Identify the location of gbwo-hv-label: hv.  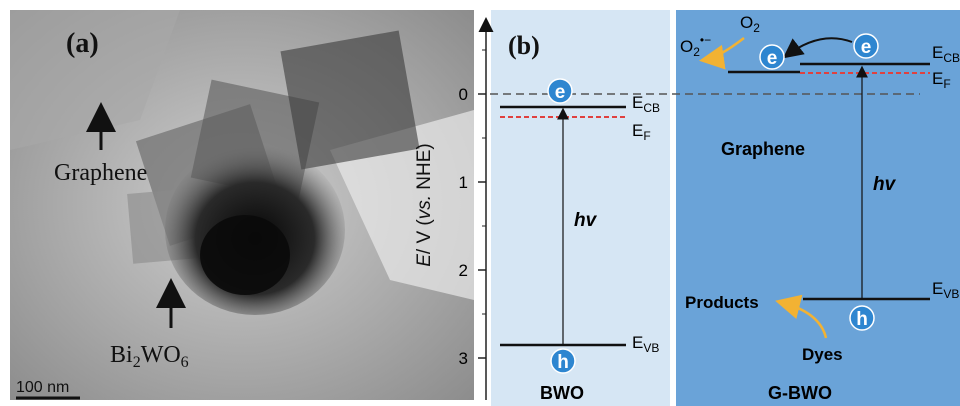
(885, 184).